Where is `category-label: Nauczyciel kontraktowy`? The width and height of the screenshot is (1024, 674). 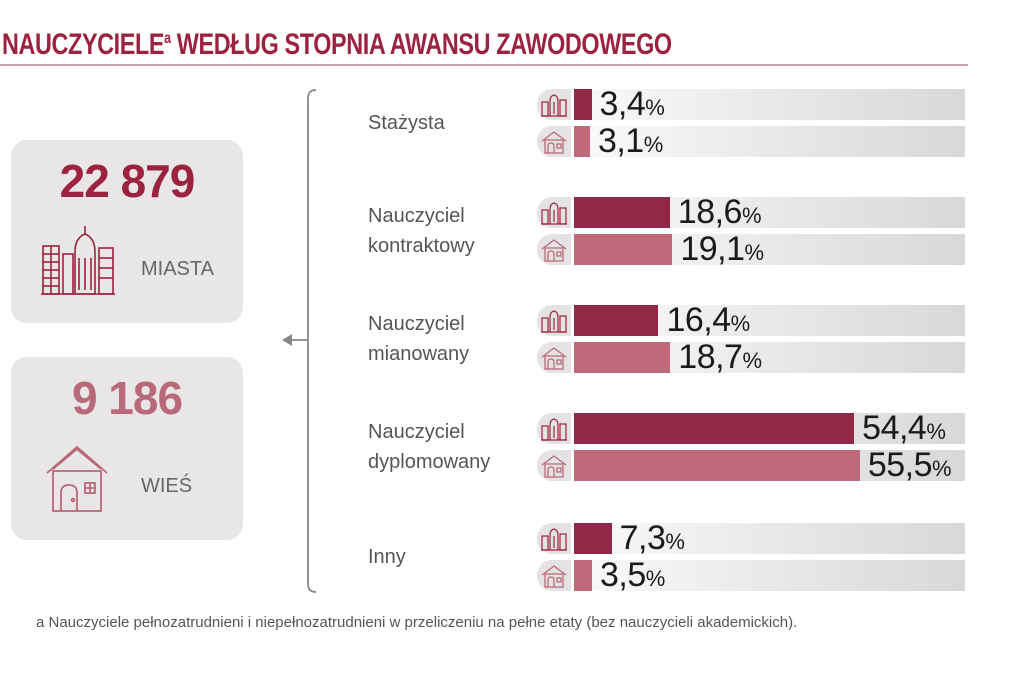 category-label: Nauczyciel kontraktowy is located at coordinates (421, 231).